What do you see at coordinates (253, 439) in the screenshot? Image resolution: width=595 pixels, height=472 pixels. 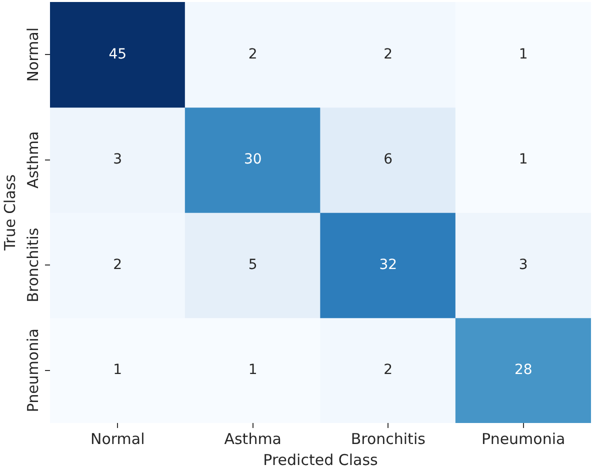 I see `x-tick-label: Asthma` at bounding box center [253, 439].